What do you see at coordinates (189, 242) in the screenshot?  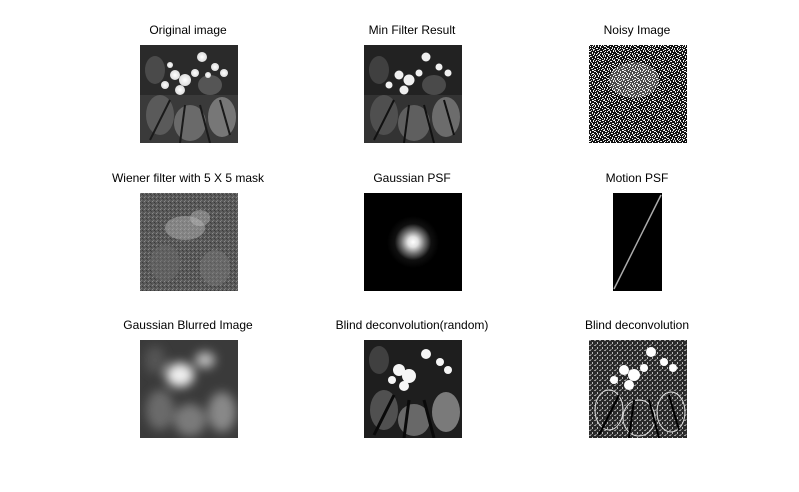 I see `wiener-image` at bounding box center [189, 242].